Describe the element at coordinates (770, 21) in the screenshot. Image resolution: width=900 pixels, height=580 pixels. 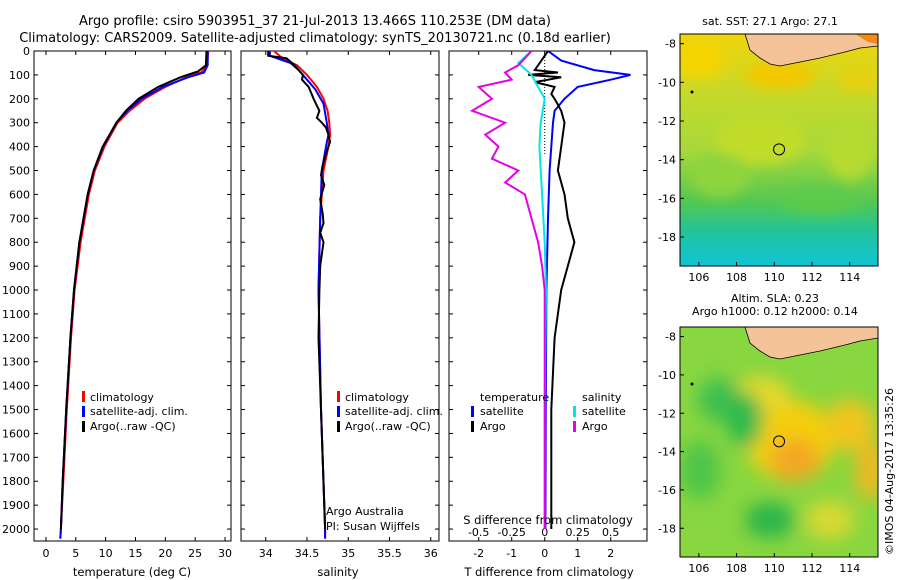
I see `sst-map-title: sat. SST: 27.1 Argo: 27.1` at that location.